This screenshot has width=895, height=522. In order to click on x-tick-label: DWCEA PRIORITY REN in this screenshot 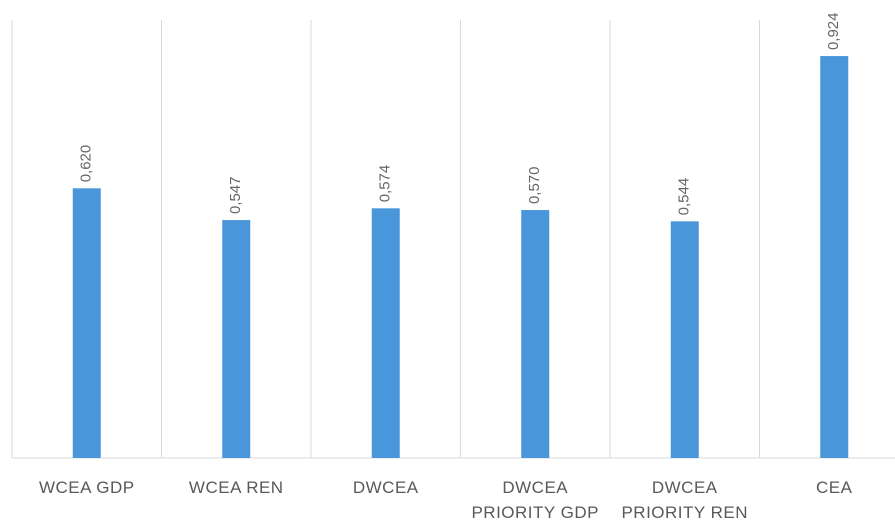, I will do `click(685, 500)`.